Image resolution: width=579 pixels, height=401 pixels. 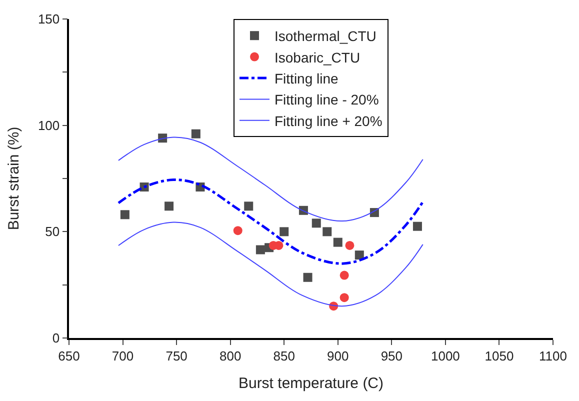 I want to click on legend-label: Isobaric_CTU, so click(x=317, y=57).